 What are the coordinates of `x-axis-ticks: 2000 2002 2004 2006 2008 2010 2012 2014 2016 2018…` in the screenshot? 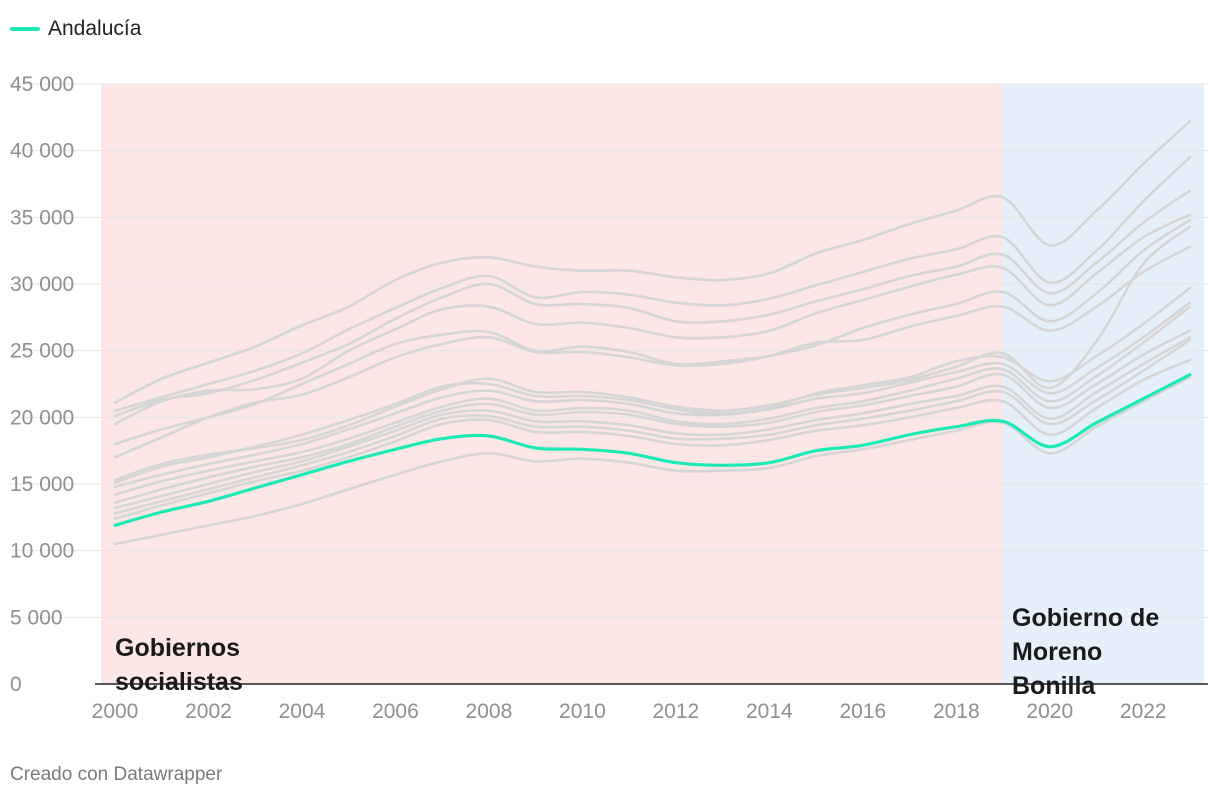 It's located at (629, 711).